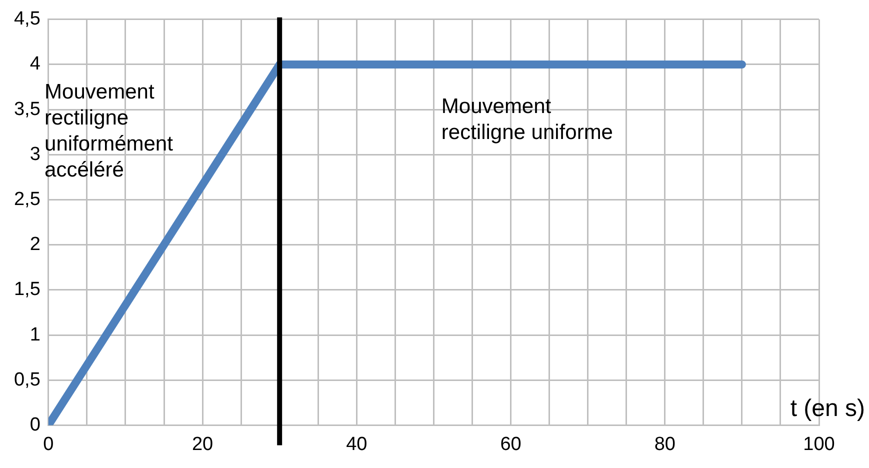  Describe the element at coordinates (357, 444) in the screenshot. I see `x-tick-label: 40` at that location.